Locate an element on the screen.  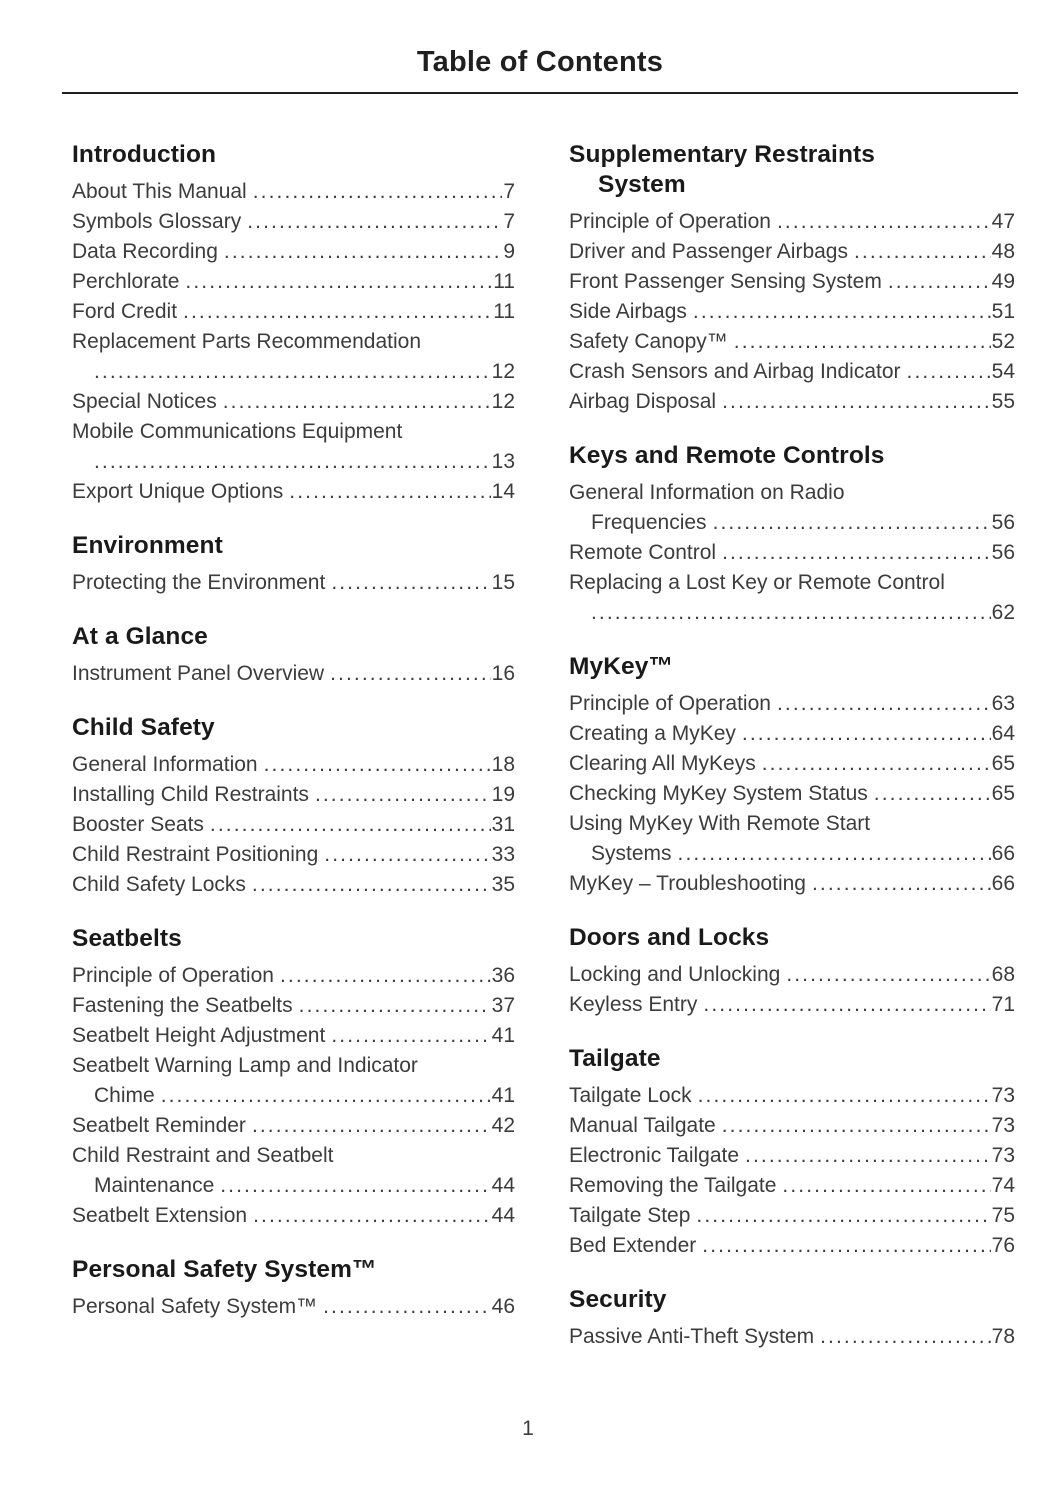
toc-entry-continuation-label: Chime is located at coordinates (124, 1095).